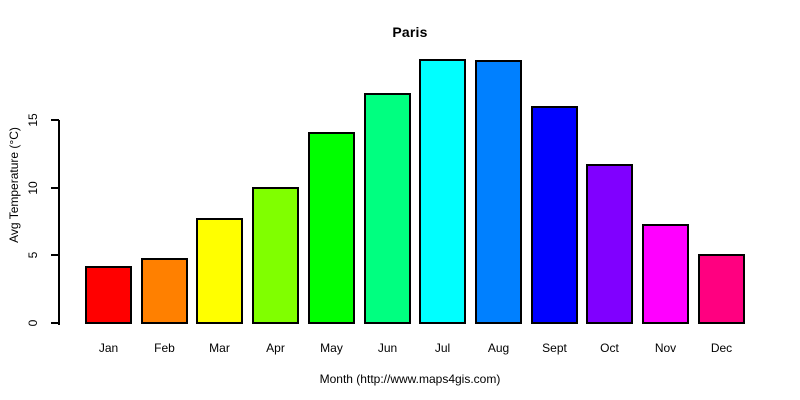 The width and height of the screenshot is (800, 400). Describe the element at coordinates (108, 348) in the screenshot. I see `x-tick-label-jan: Jan` at that location.